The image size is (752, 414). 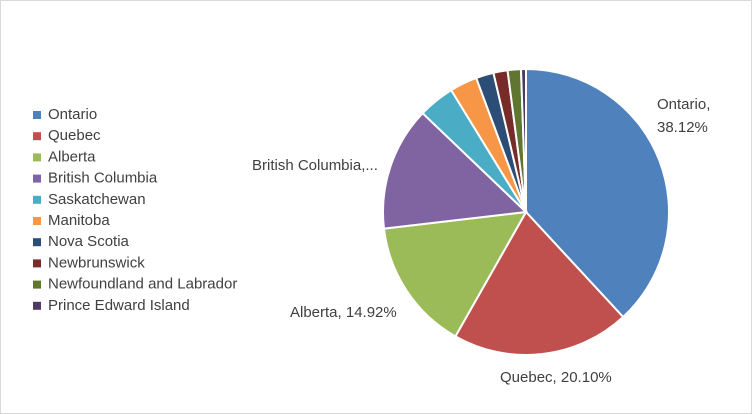 I want to click on data-label: Quebec, 20.10%, so click(x=556, y=377).